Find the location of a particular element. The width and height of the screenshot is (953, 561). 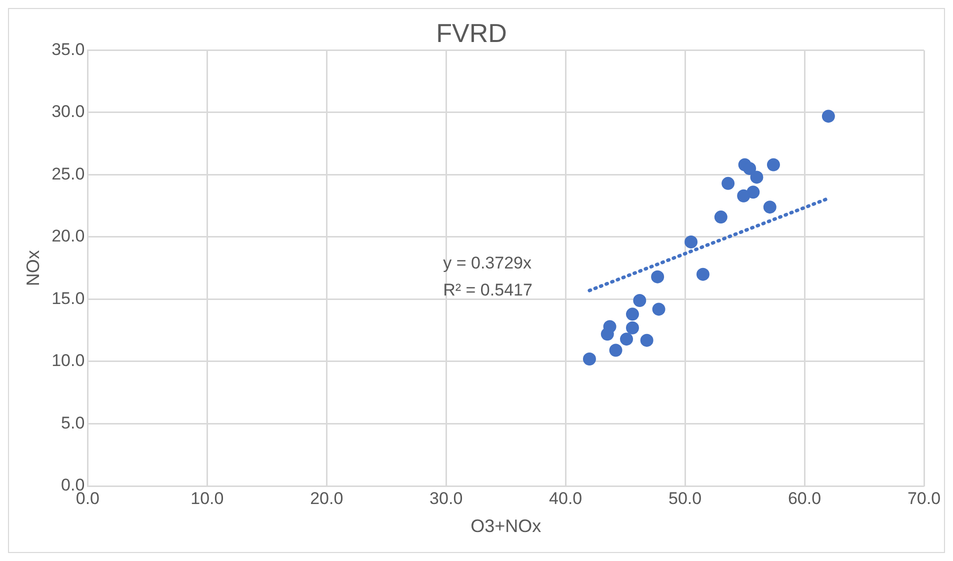

annotation: y = 0.3729x is located at coordinates (487, 262).